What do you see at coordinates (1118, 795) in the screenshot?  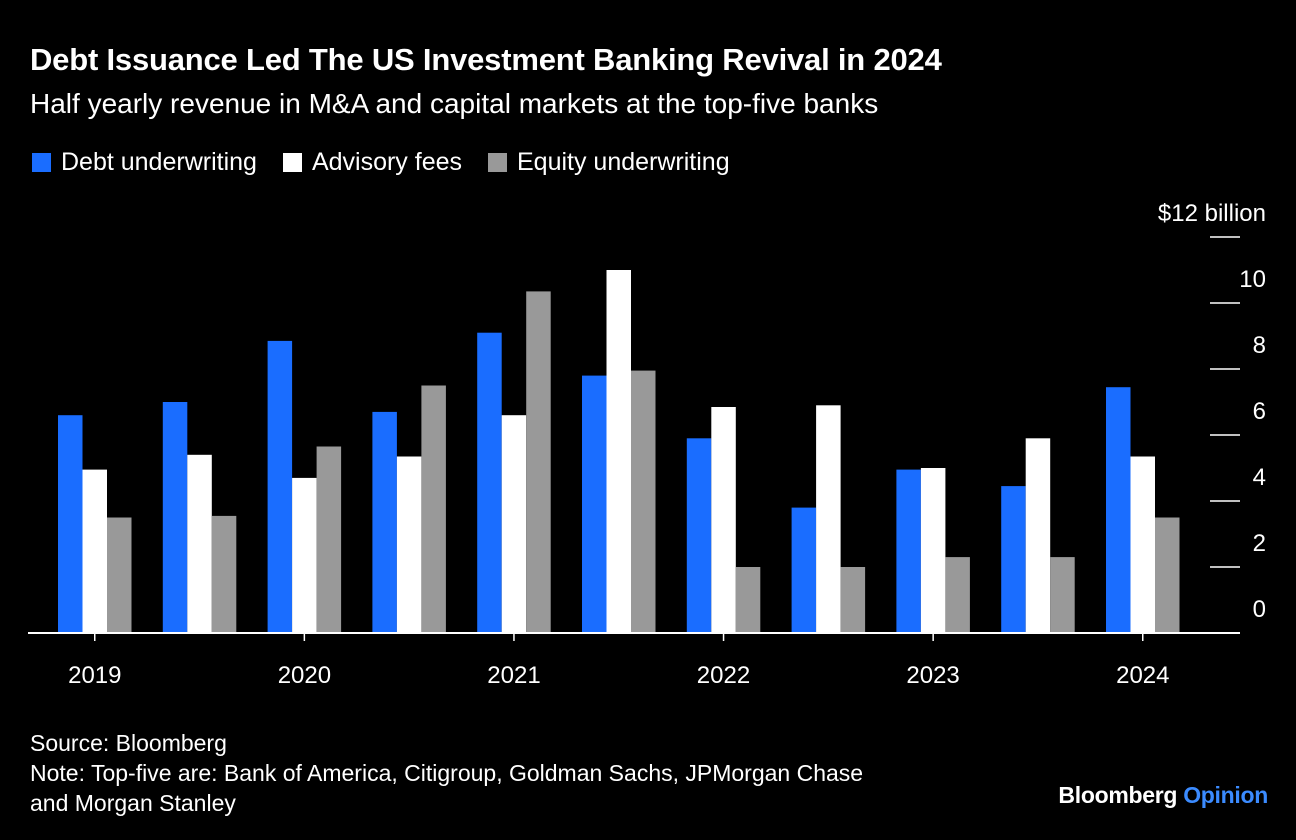 I see `brand-name: Bloomberg` at bounding box center [1118, 795].